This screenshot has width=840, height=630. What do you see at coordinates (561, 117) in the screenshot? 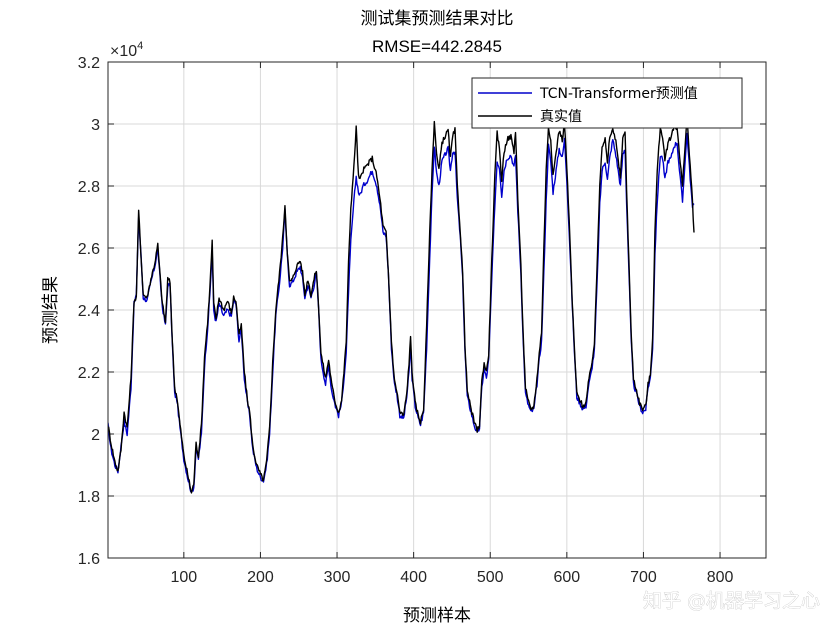
I see `legend-label-actual: 真实值` at bounding box center [561, 117].